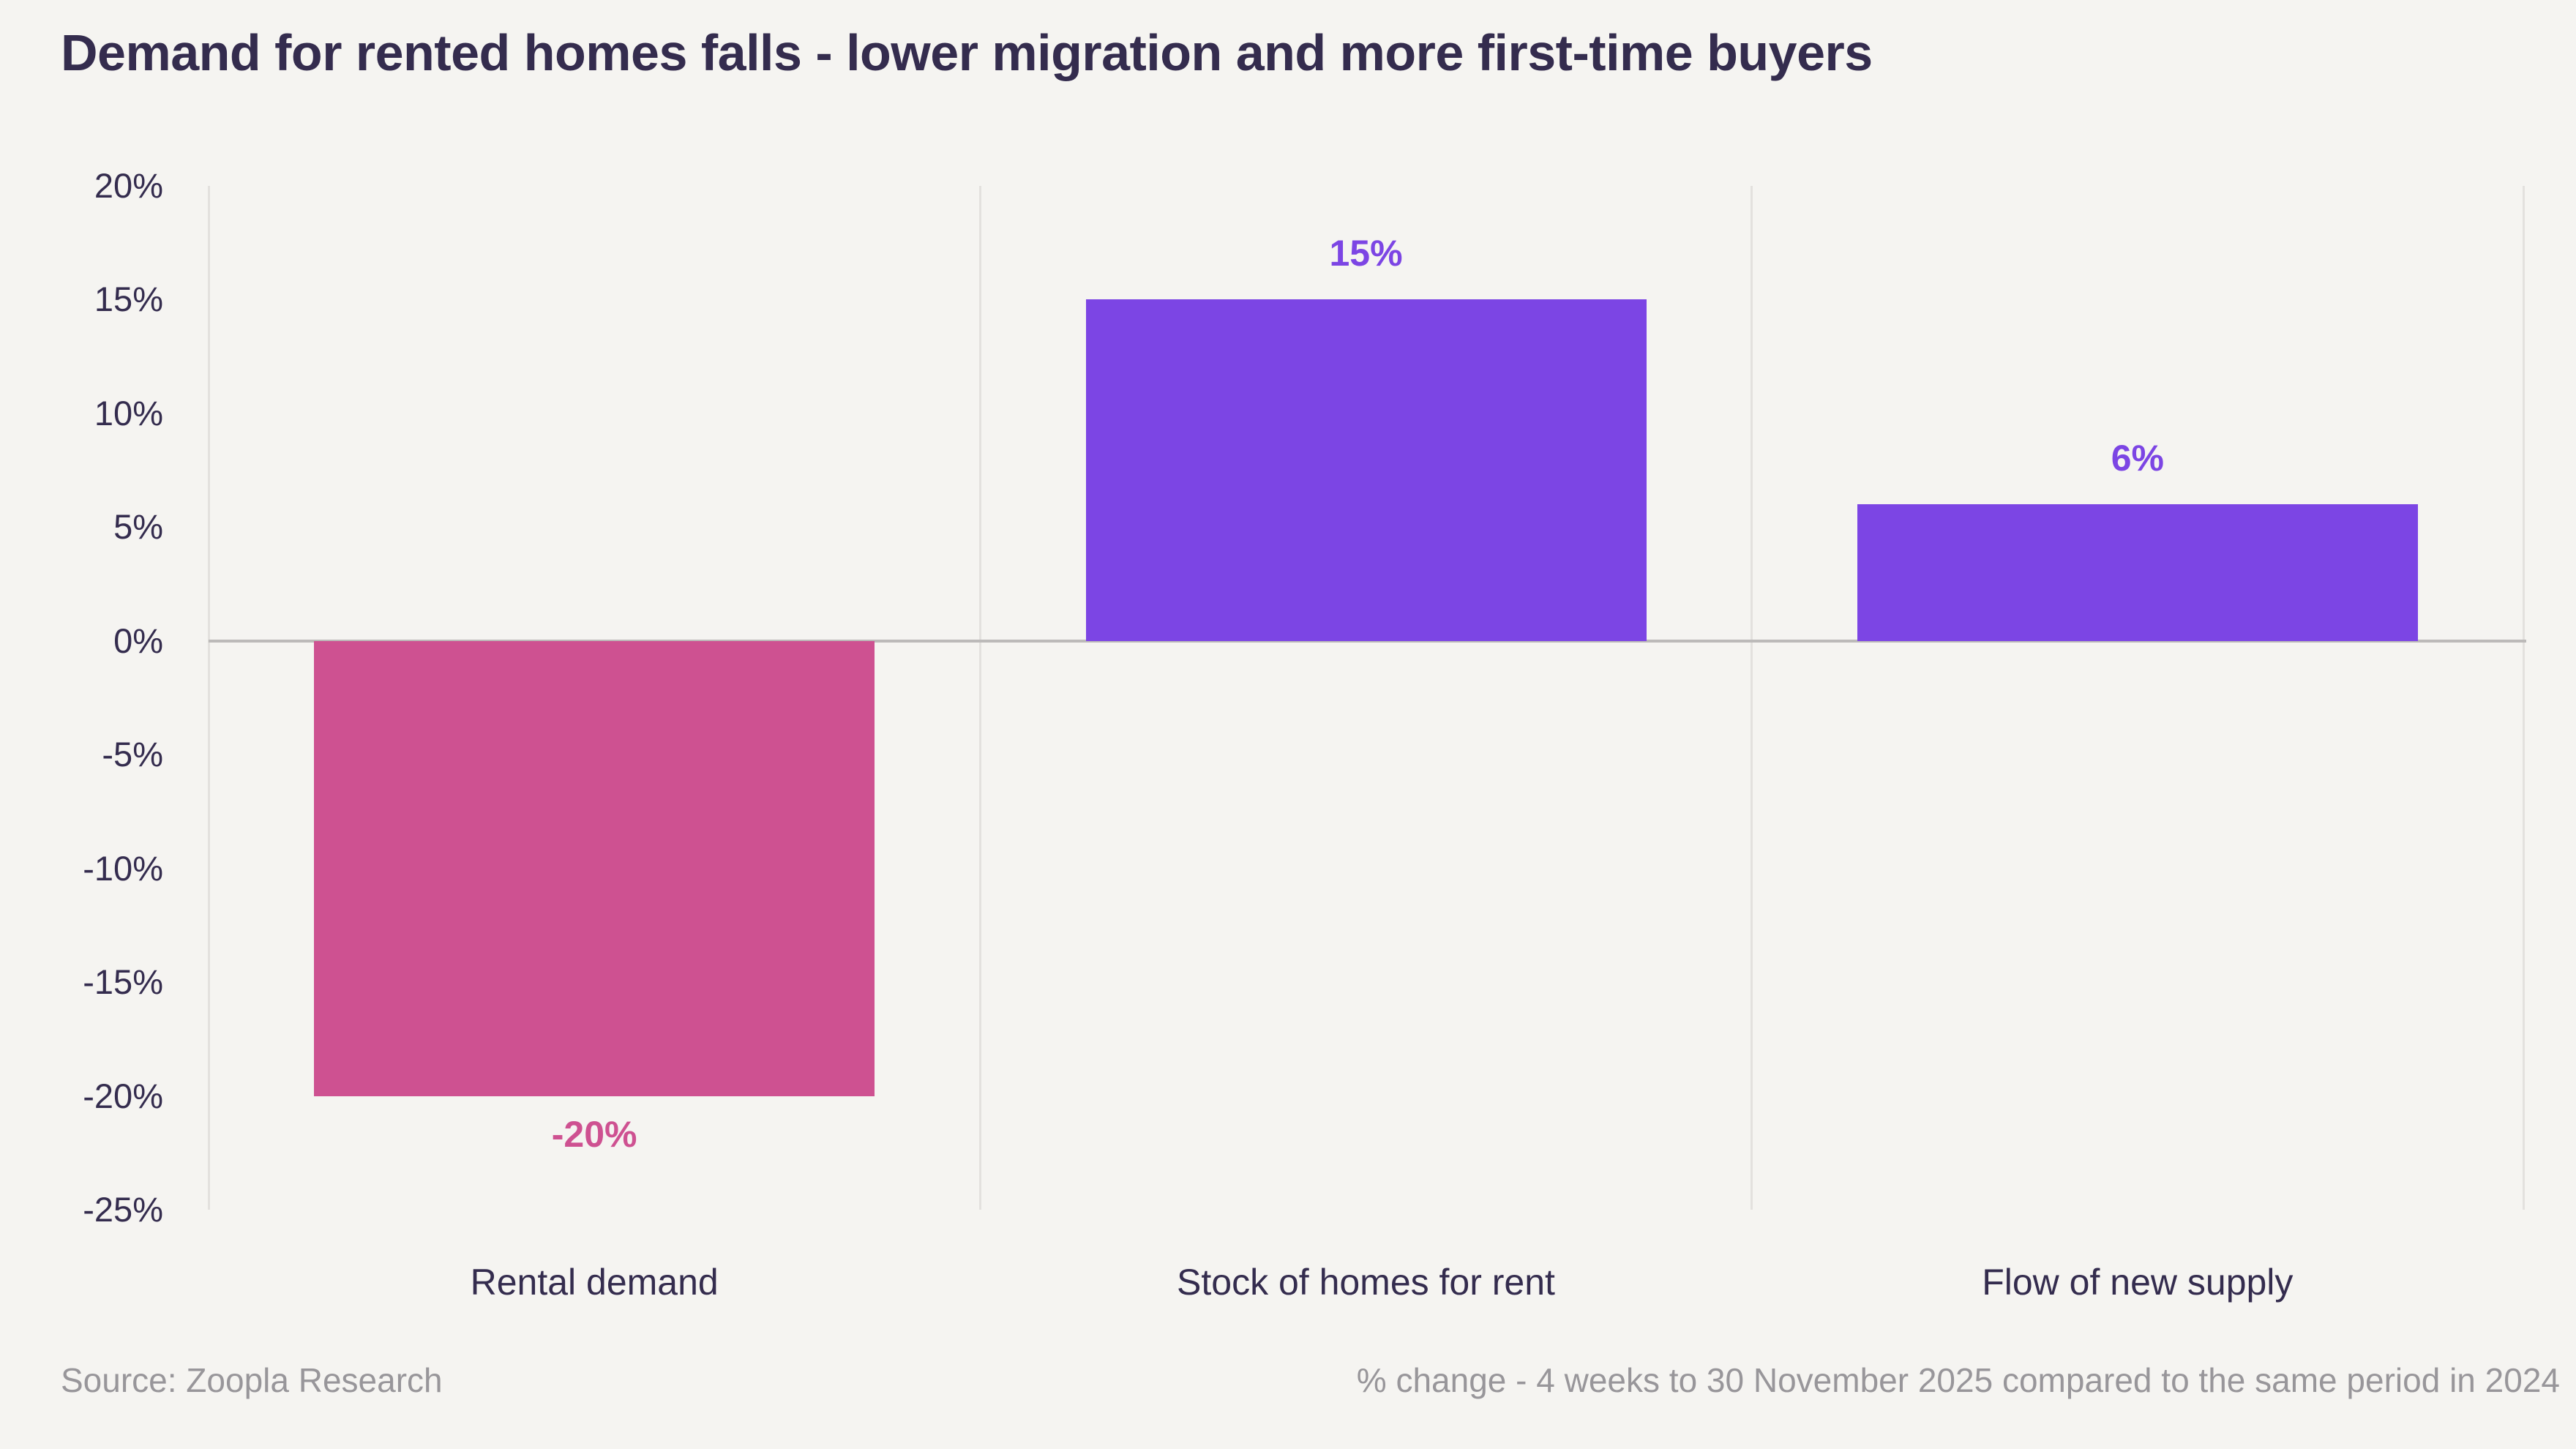  I want to click on category-label-rental-demand: Rental demand, so click(594, 1282).